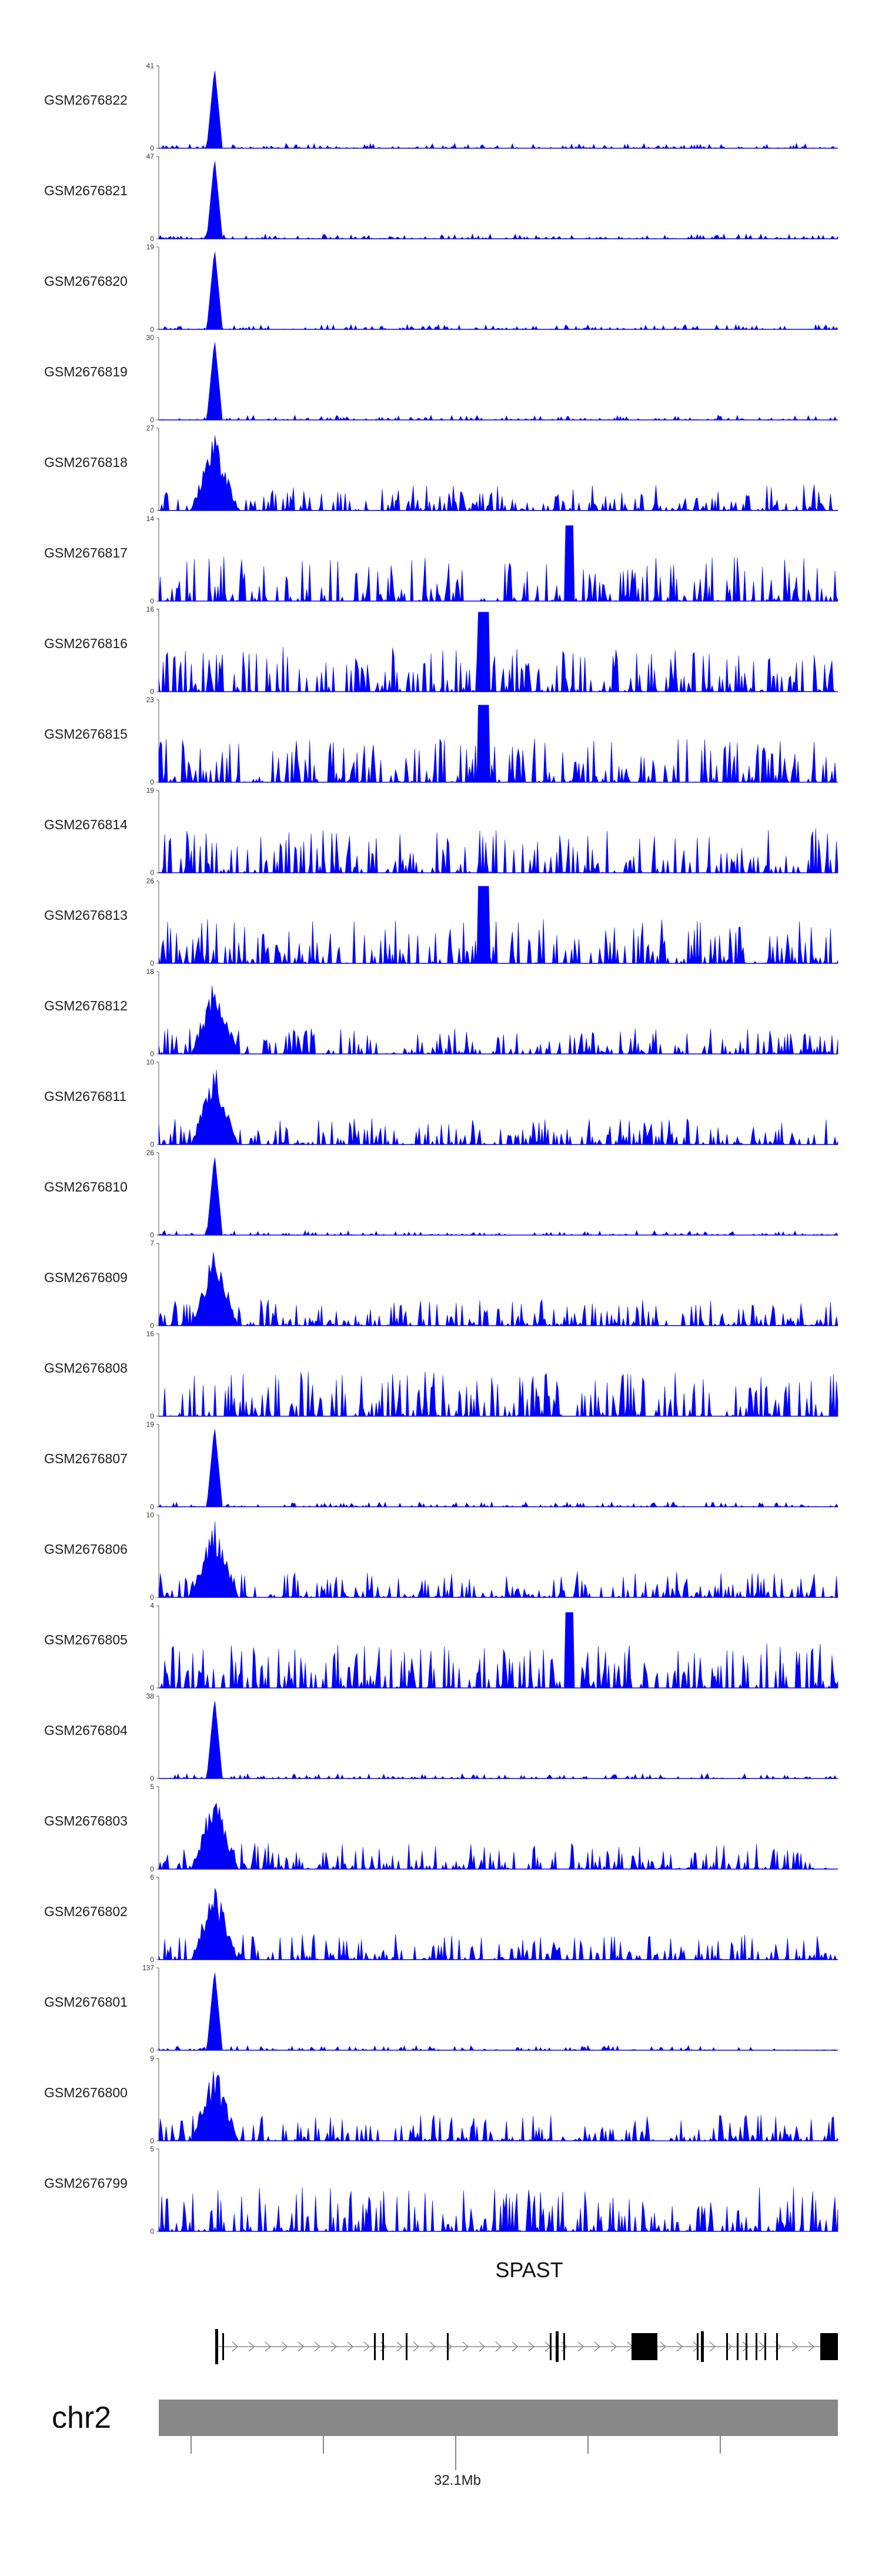 This screenshot has width=882, height=2576. What do you see at coordinates (441, 2099) in the screenshot?
I see `track-gsm2676800: GSM2676800 9 0` at bounding box center [441, 2099].